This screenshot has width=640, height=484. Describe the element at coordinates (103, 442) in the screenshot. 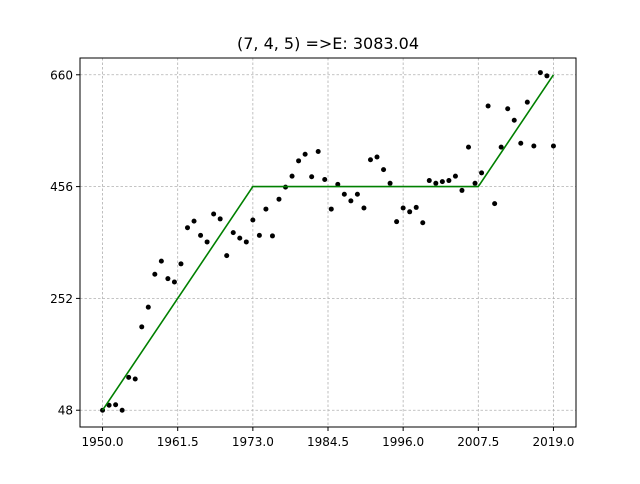

I see `x-tick-label: 1950.0` at that location.